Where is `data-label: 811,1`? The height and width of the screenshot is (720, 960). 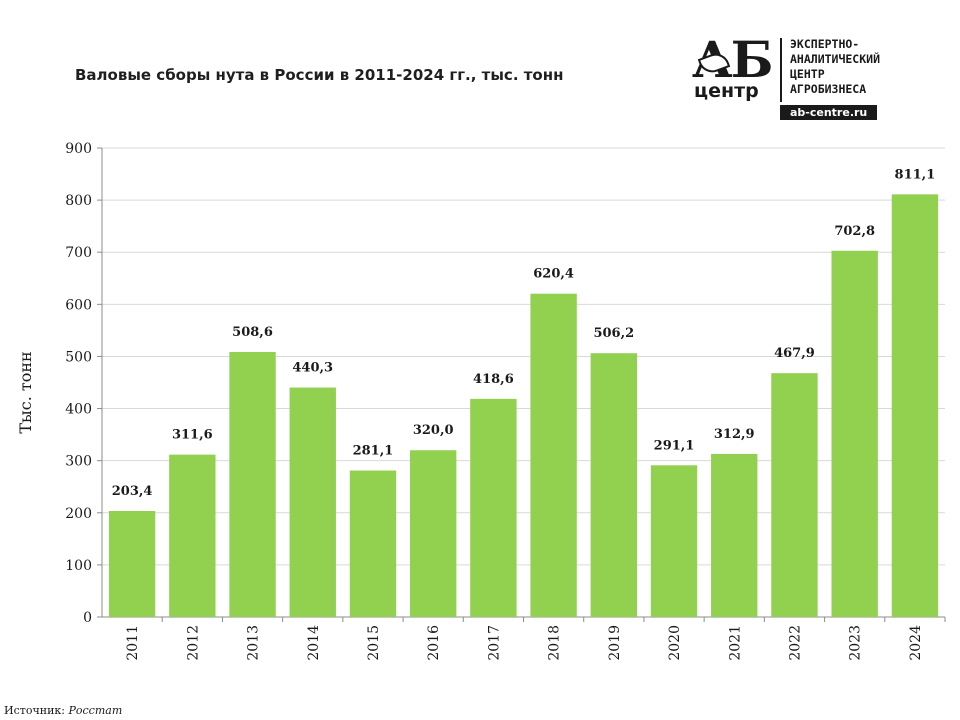
data-label: 811,1 is located at coordinates (915, 174).